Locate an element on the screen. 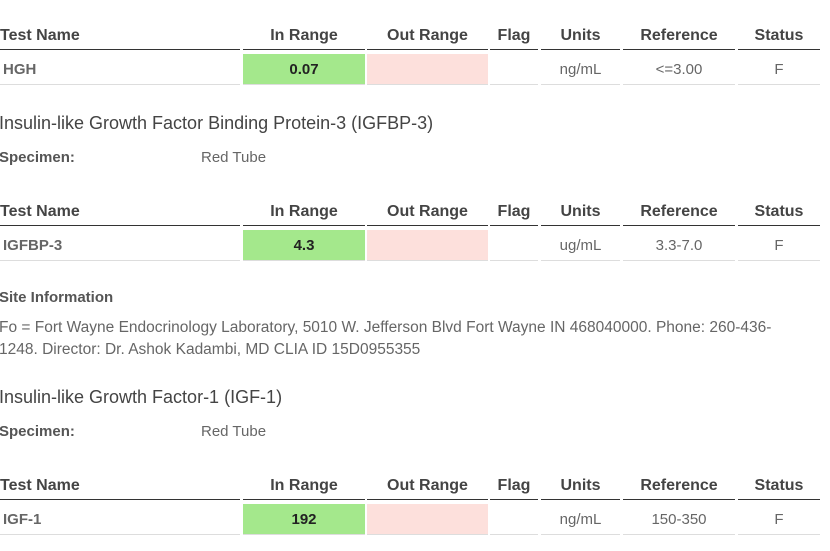 Image resolution: width=830 pixels, height=551 pixels. in-range: 0.07 is located at coordinates (304, 69).